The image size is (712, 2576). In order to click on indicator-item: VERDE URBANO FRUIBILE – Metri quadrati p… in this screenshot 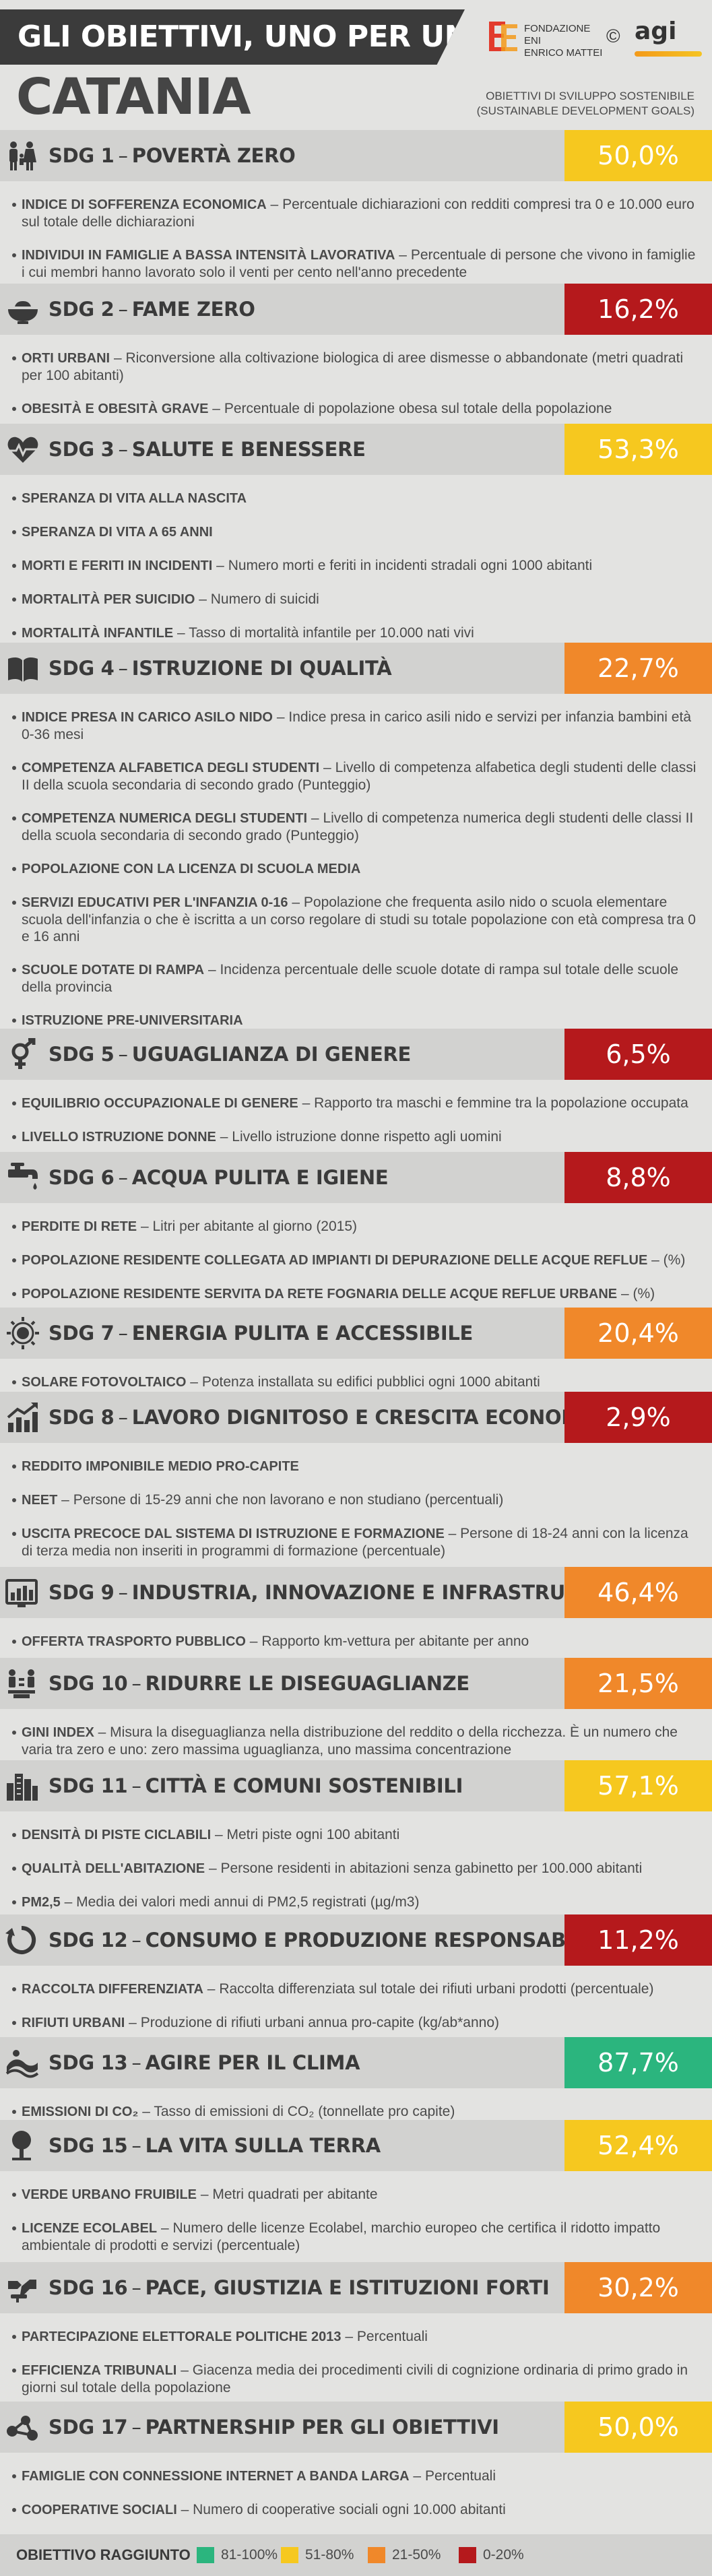, I will do `click(355, 2195)`.